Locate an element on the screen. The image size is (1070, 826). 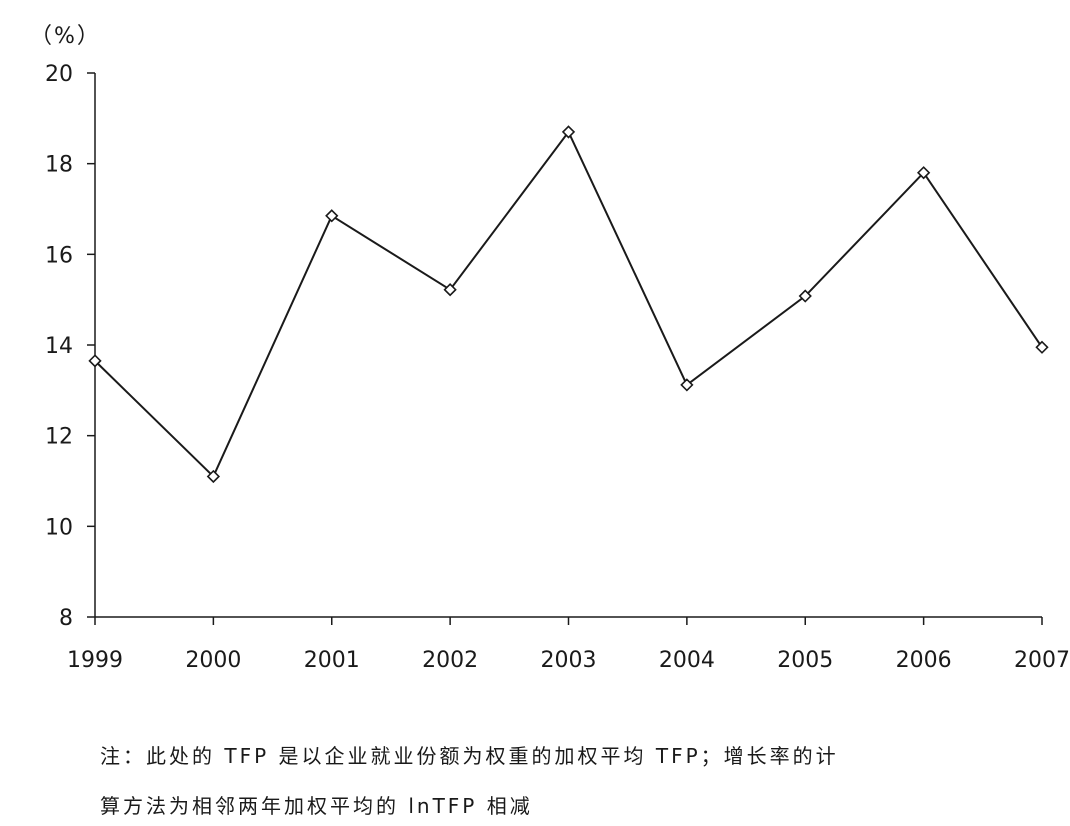
y-unit-label: （%） is located at coordinates (65, 36).